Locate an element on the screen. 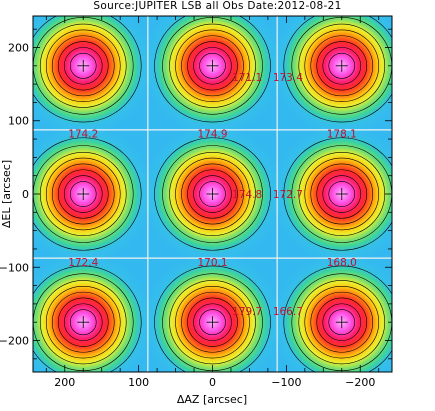 The width and height of the screenshot is (435, 411). y-tick-label: −100 is located at coordinates (14, 267).